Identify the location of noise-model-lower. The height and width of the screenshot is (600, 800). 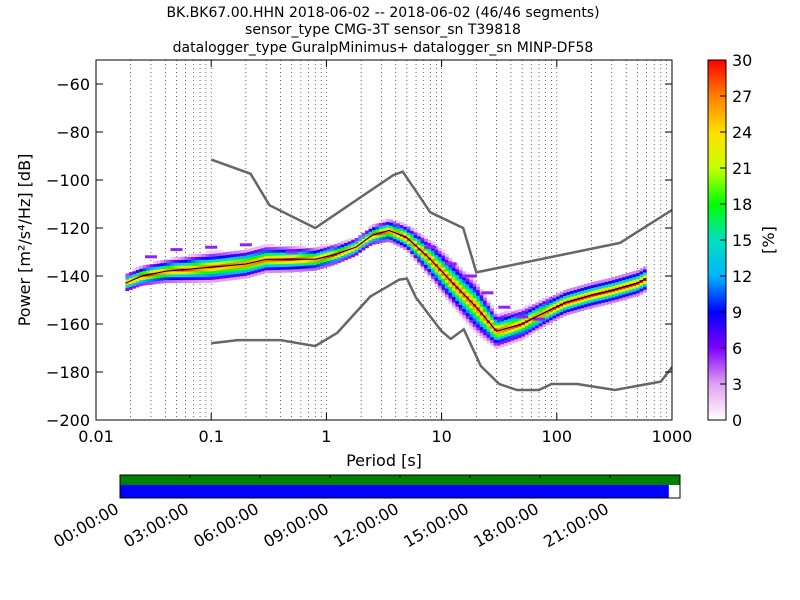
(442, 334).